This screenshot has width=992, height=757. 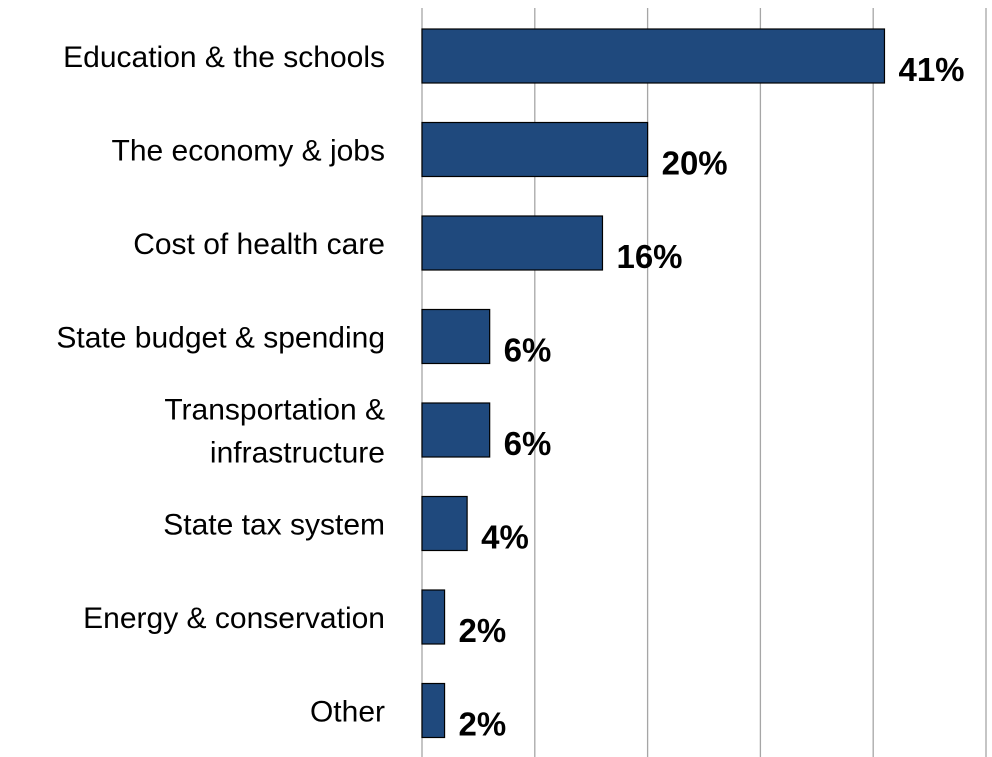 What do you see at coordinates (649, 256) in the screenshot?
I see `value-label-3: 16%` at bounding box center [649, 256].